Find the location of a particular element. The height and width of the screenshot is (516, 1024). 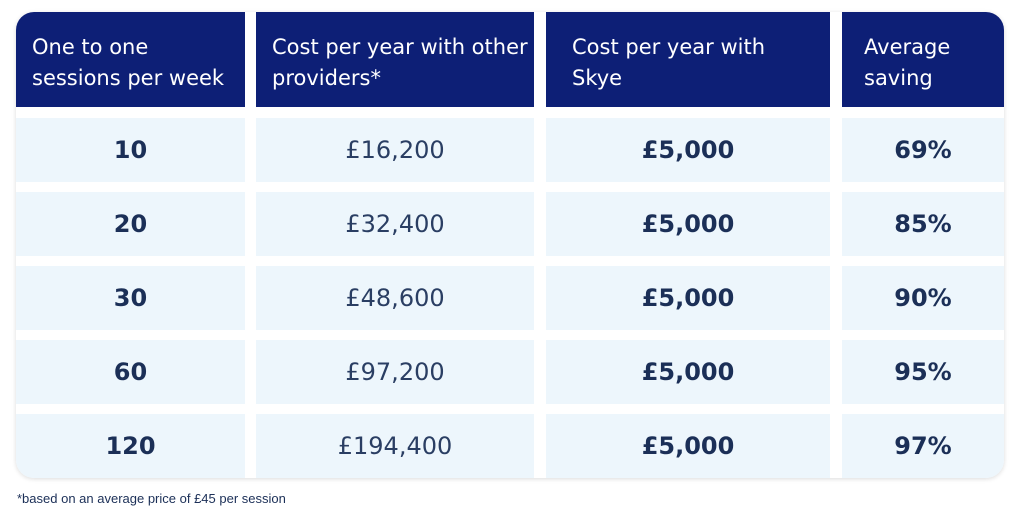

table-row: 20 £32,400 £5,000 85% is located at coordinates (512, 224).